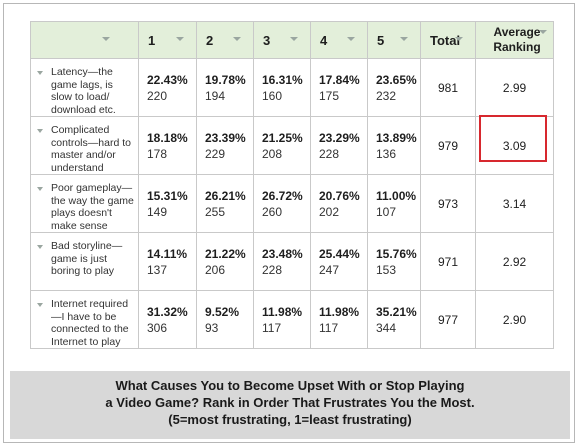 The width and height of the screenshot is (580, 448). Describe the element at coordinates (396, 137) in the screenshot. I see `rank-percent: 13.89%` at that location.